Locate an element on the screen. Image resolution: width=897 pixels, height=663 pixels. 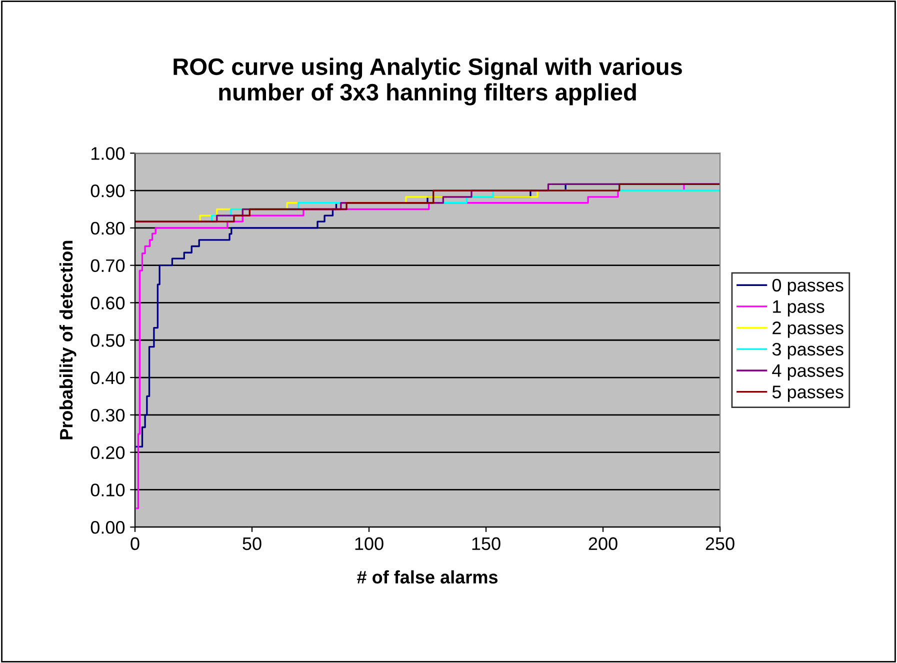
y-axis-title: Probability of detection is located at coordinates (67, 340).